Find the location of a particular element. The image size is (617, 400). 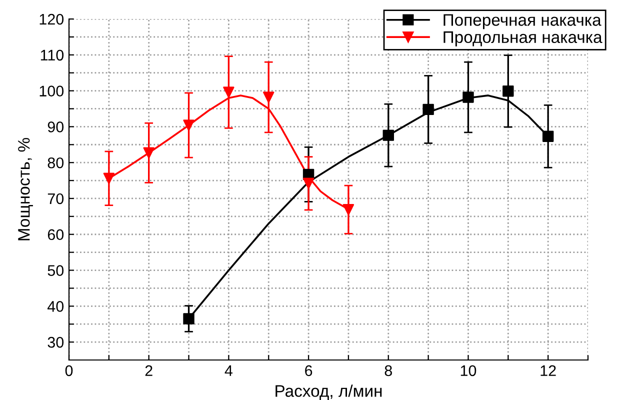

x-axis-title: Расход, л/мин is located at coordinates (329, 392).